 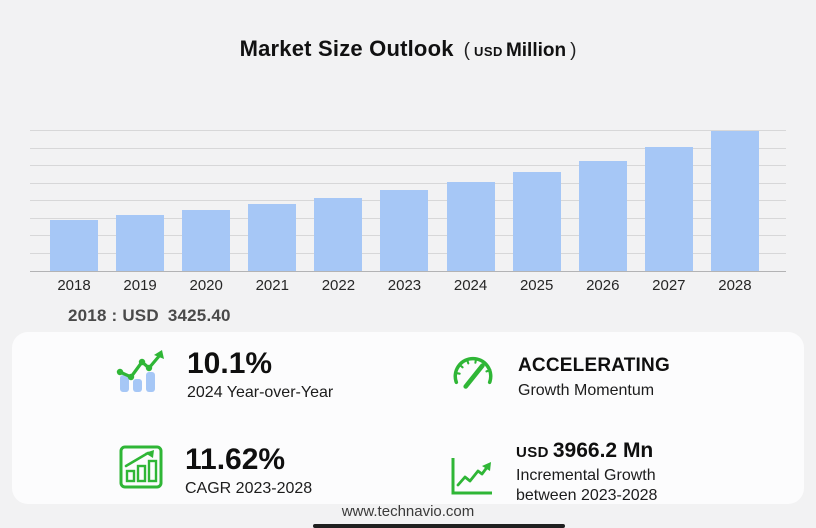 I want to click on title-unit-open-paren: (, so click(x=466, y=50).